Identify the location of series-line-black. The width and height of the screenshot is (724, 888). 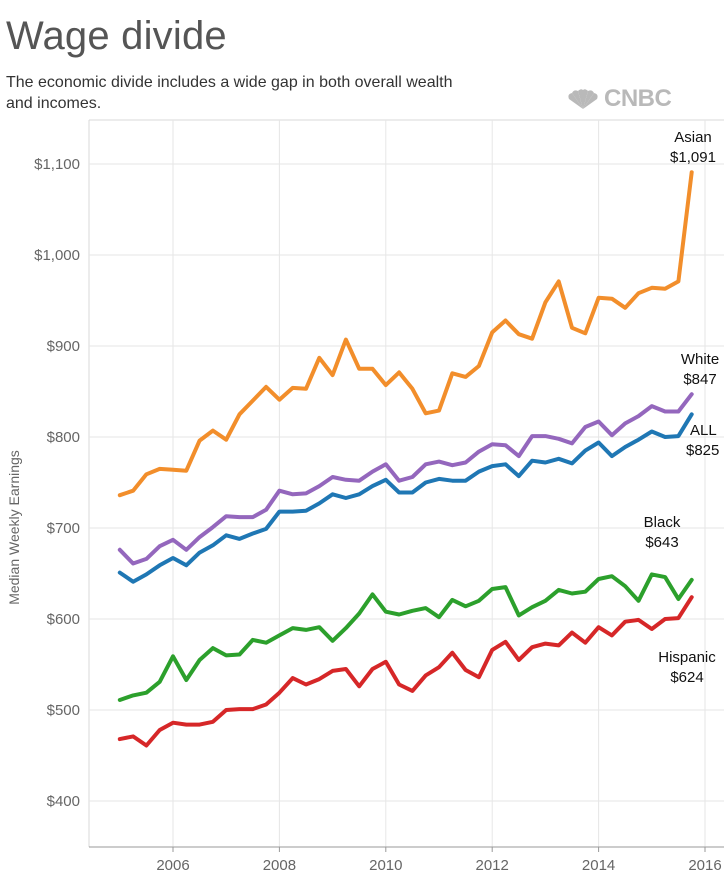
(405, 637).